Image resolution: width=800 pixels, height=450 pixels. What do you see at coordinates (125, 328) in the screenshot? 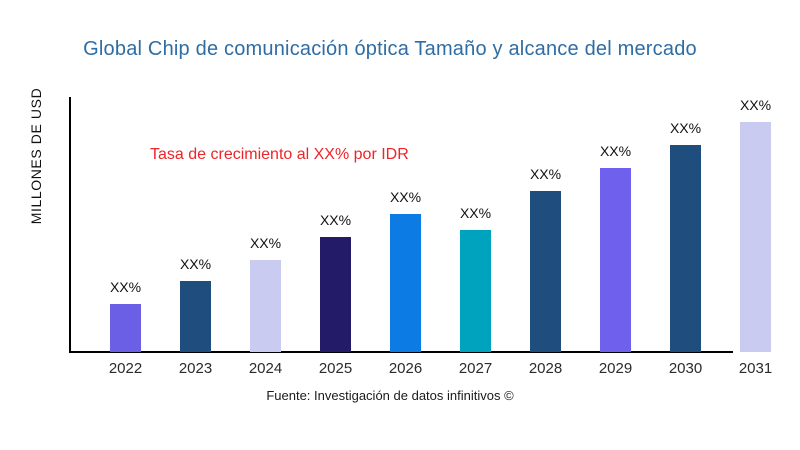
I see `bar-2022` at bounding box center [125, 328].